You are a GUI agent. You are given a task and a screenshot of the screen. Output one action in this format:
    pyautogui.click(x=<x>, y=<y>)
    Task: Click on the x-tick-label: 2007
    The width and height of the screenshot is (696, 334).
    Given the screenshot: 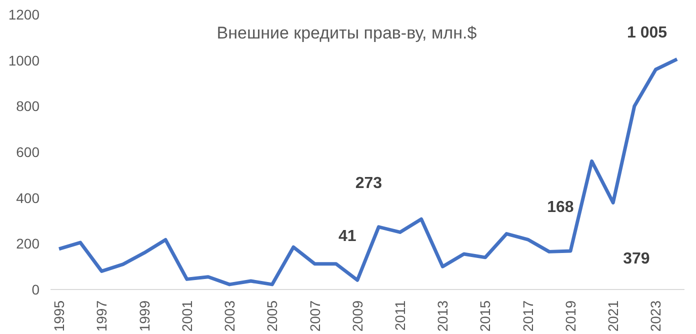 What is the action you would take?
    pyautogui.click(x=314, y=316)
    